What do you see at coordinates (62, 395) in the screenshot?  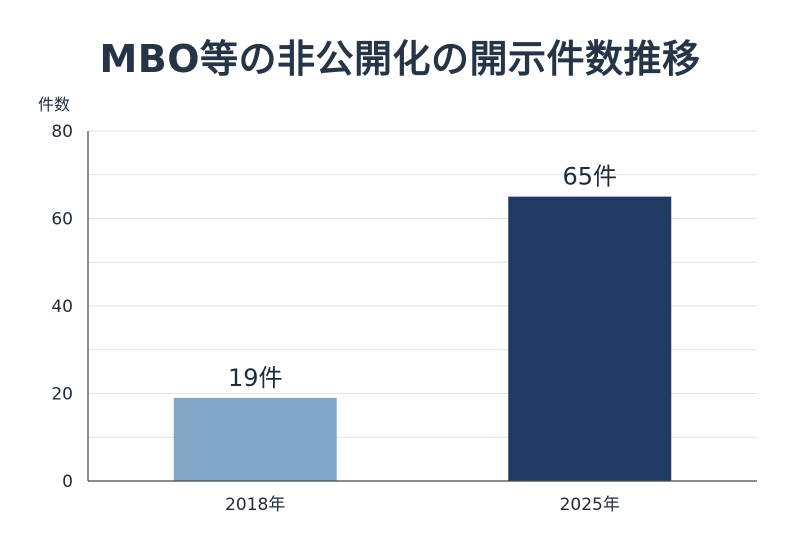 I see `y-tick-label: 20` at bounding box center [62, 395].